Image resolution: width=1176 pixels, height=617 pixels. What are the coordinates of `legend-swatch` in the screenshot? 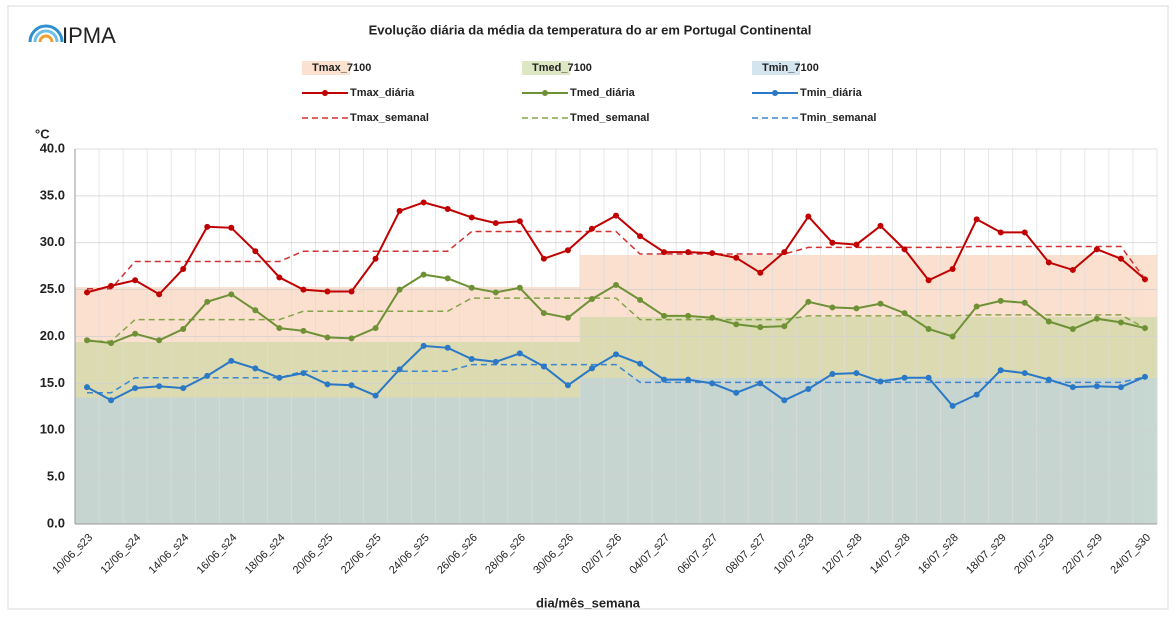 It's located at (776, 68).